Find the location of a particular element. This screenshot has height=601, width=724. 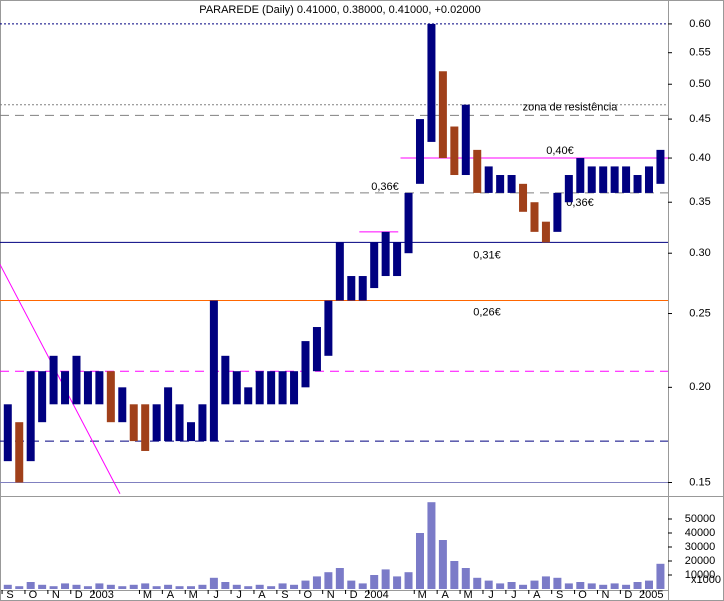

y-tick-label: 10000 is located at coordinates (700, 575).